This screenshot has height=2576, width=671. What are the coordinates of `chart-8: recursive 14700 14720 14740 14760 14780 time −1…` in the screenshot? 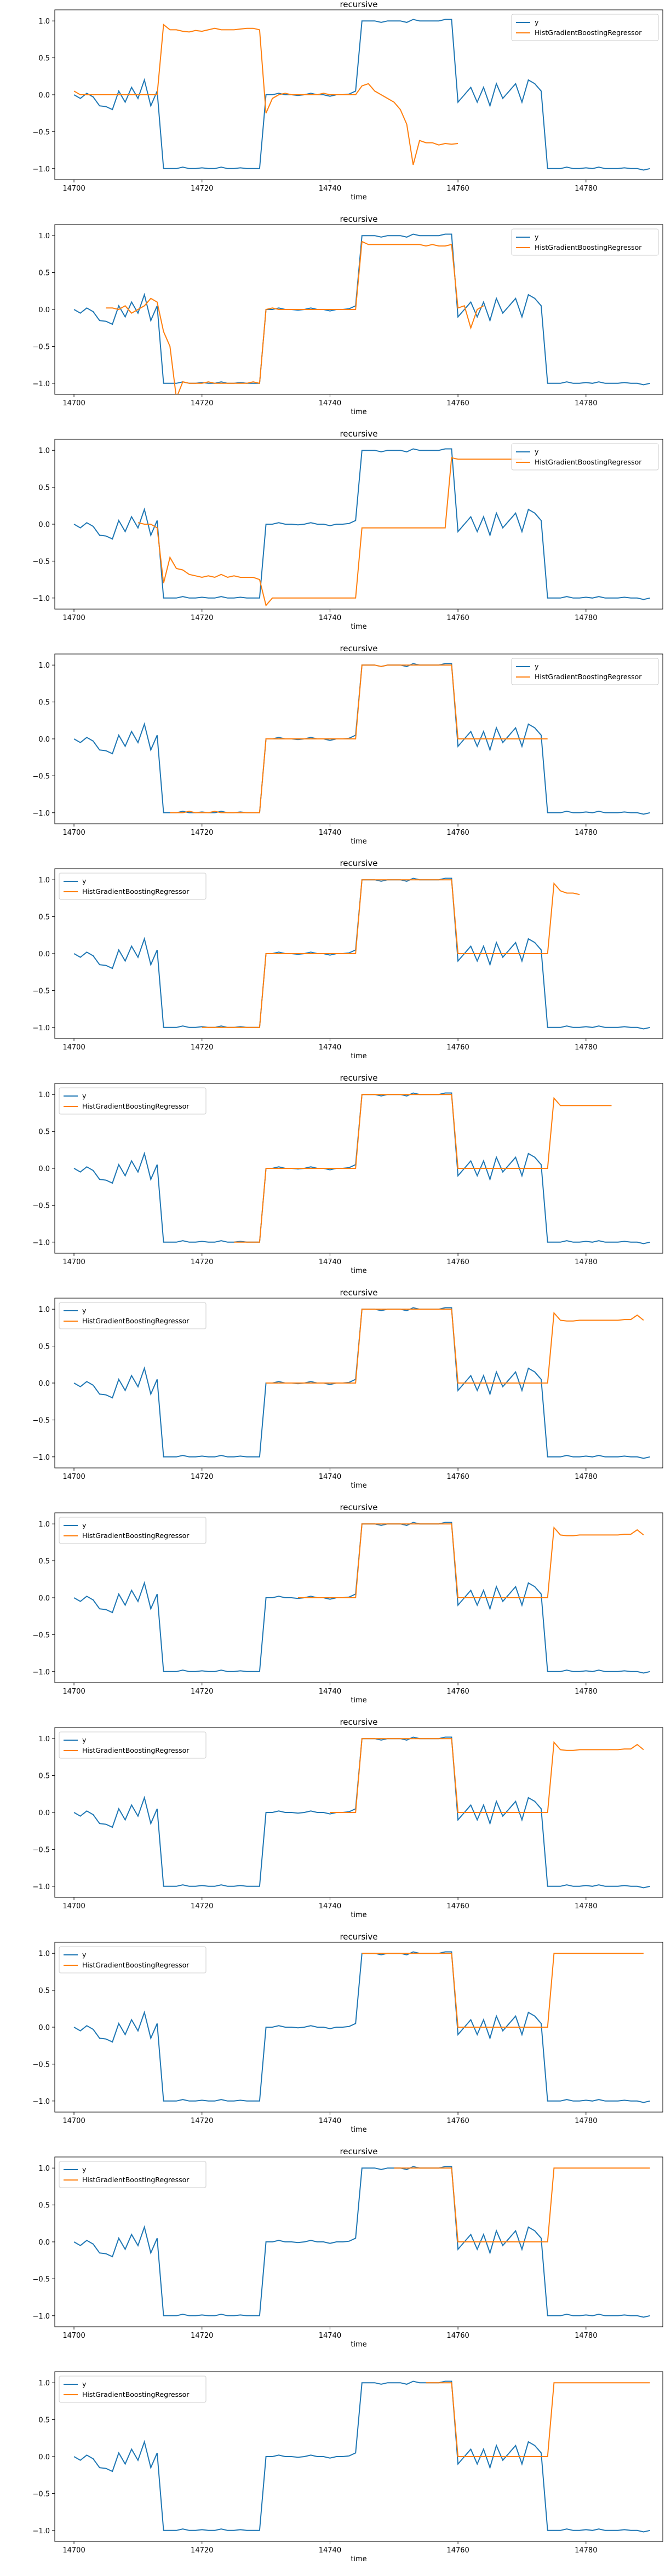 It's located at (347, 1604).